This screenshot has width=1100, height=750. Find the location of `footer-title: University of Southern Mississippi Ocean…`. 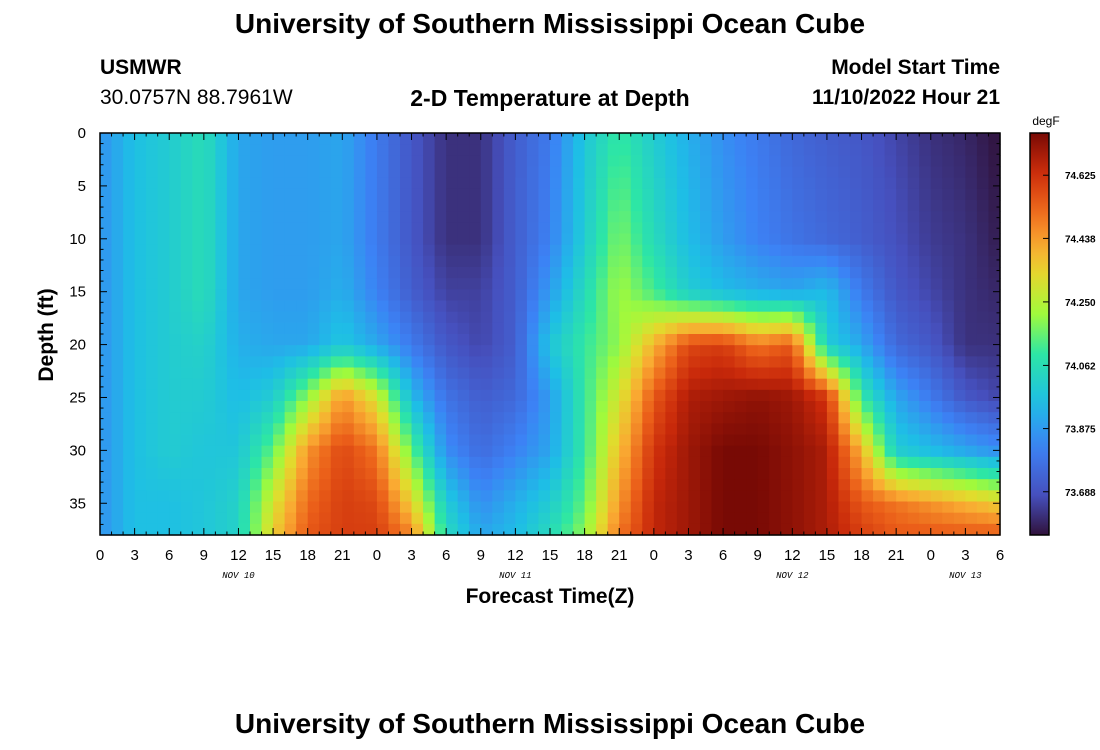

footer-title: University of Southern Mississippi Ocean… is located at coordinates (550, 723).